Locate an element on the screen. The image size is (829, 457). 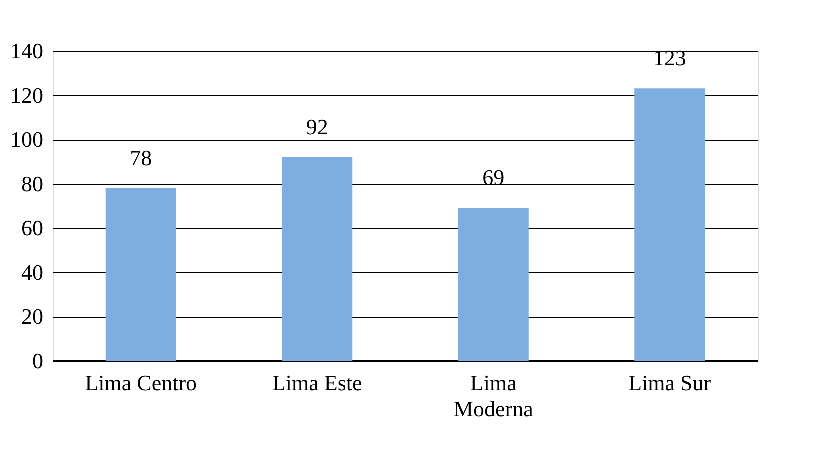
y-tick-label: 40 is located at coordinates (33, 272).